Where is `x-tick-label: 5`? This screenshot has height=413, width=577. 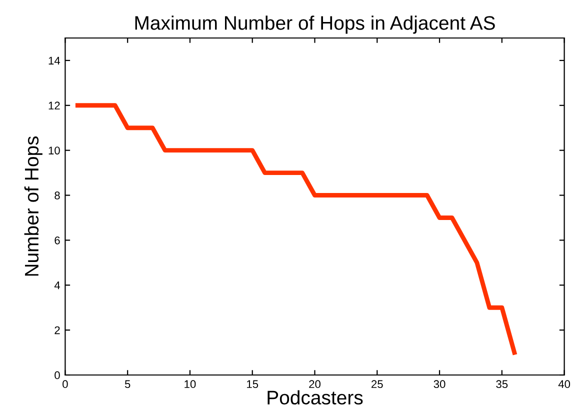
x-tick-label: 5 is located at coordinates (127, 384).